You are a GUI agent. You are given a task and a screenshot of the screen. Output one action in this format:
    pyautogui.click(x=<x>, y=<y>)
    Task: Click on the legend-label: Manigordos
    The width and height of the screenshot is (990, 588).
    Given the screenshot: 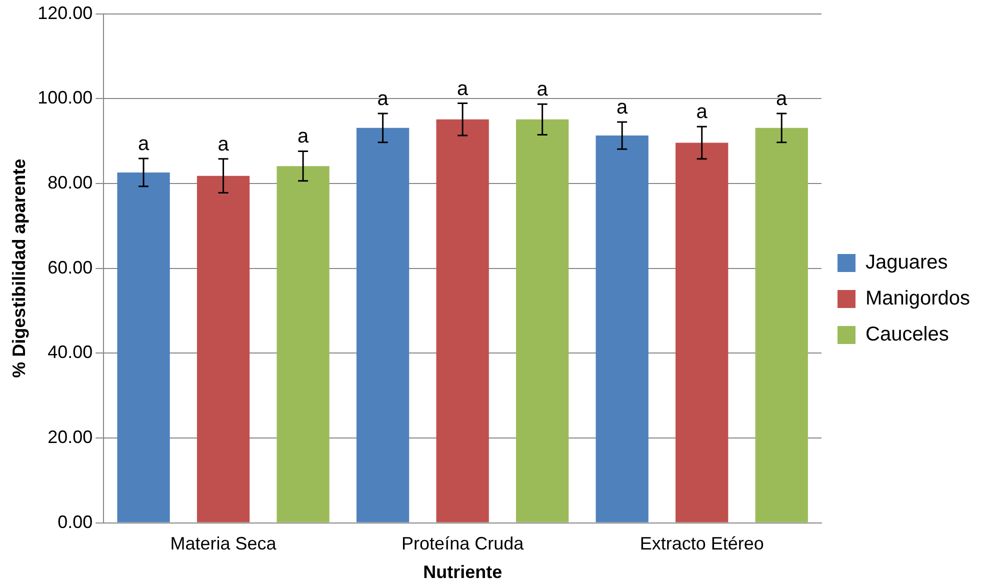 What is the action you would take?
    pyautogui.click(x=918, y=299)
    